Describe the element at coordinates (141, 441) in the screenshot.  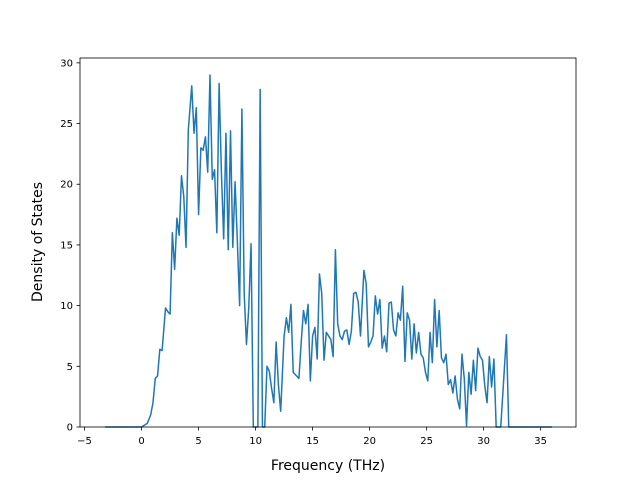
I see `x-tick-label: 0` at that location.